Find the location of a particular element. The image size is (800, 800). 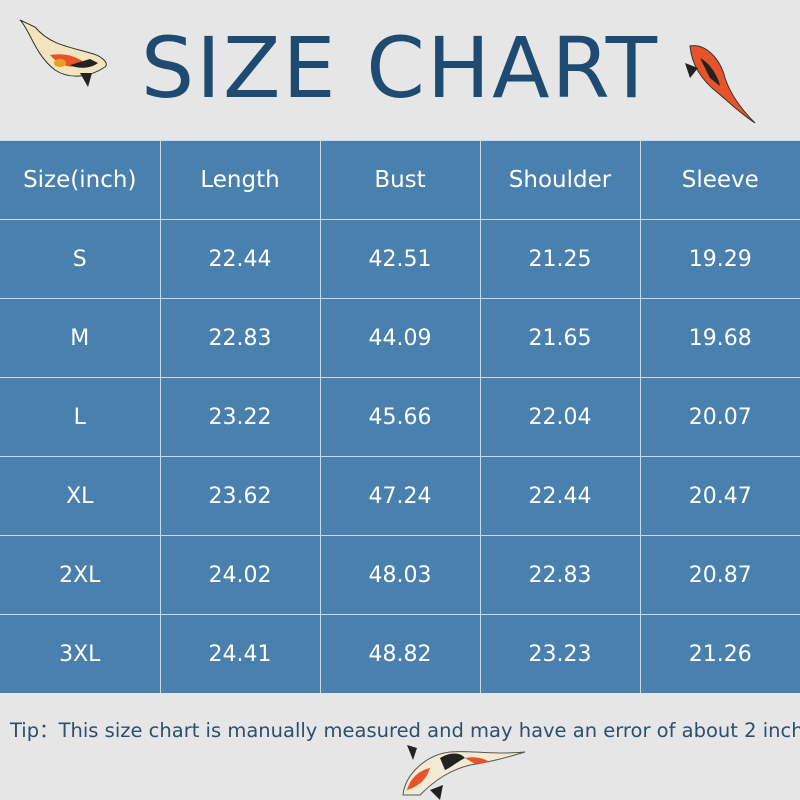

measurement-cell: 42.51 is located at coordinates (400, 259).